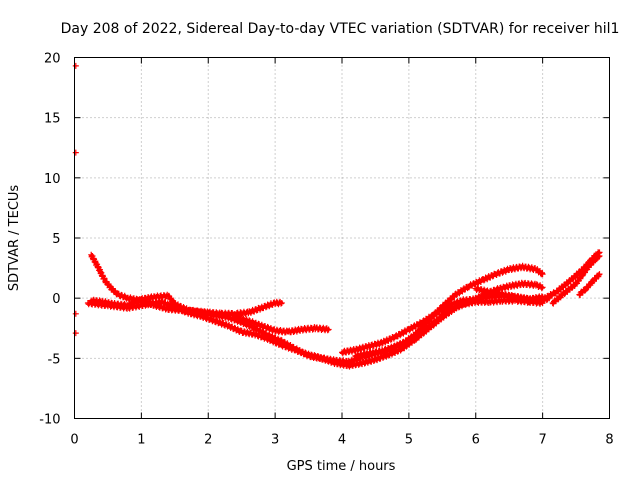 The image size is (640, 480). Describe the element at coordinates (49, 420) in the screenshot. I see `y-tick-label: -10` at that location.